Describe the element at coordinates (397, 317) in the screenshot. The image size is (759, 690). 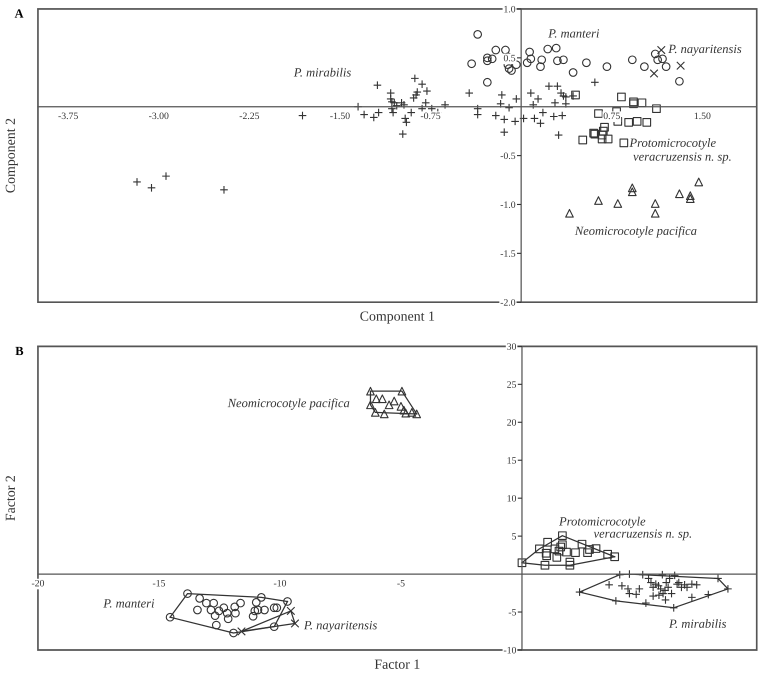
I see `x-axis-title: Component 1` at that location.